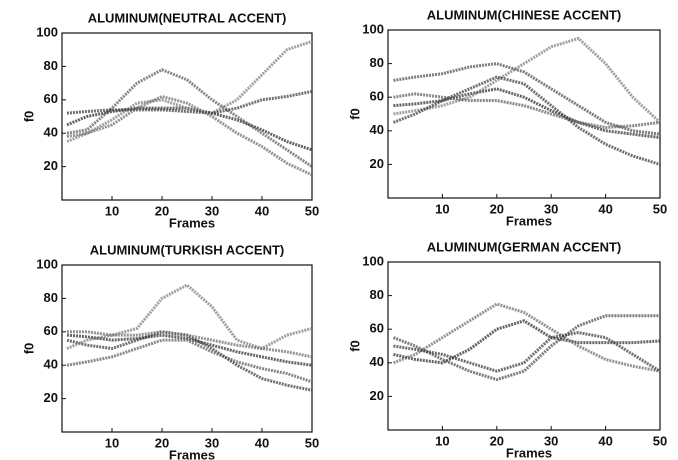 This screenshot has width=678, height=460. I want to click on panel-title: ALUMINUM(TURKISH ACCENT), so click(187, 249).